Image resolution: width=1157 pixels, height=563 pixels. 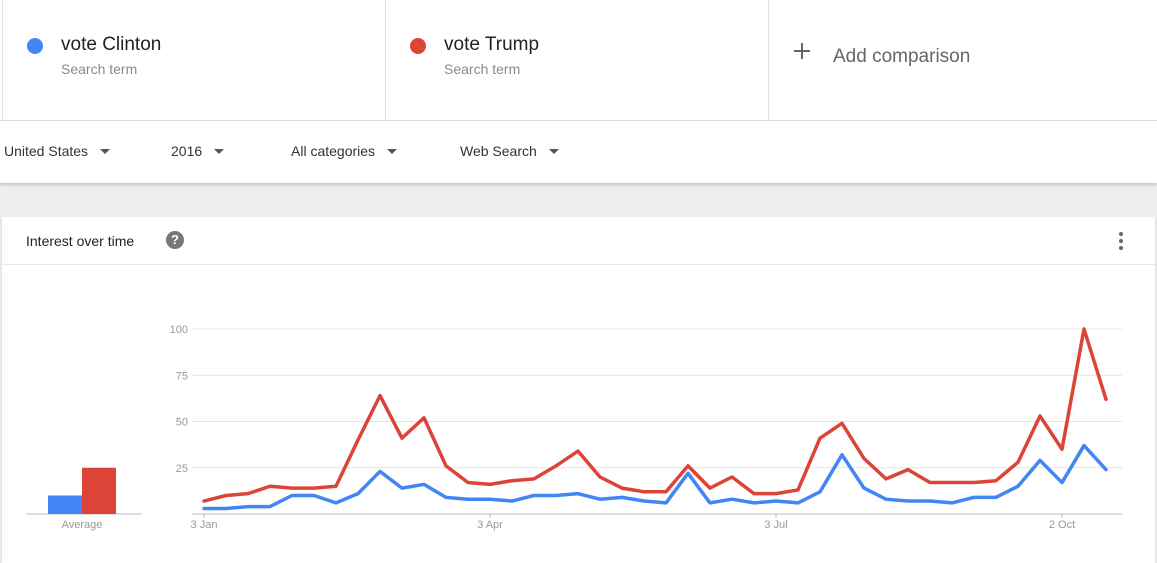 What do you see at coordinates (902, 56) in the screenshot?
I see `add-comparison-label: Add comparison` at bounding box center [902, 56].